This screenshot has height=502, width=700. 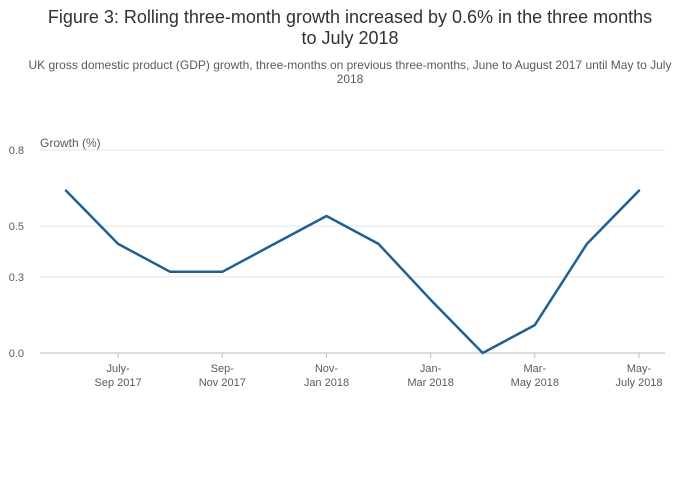 I want to click on y-tick-label: 0.8, so click(x=16, y=151).